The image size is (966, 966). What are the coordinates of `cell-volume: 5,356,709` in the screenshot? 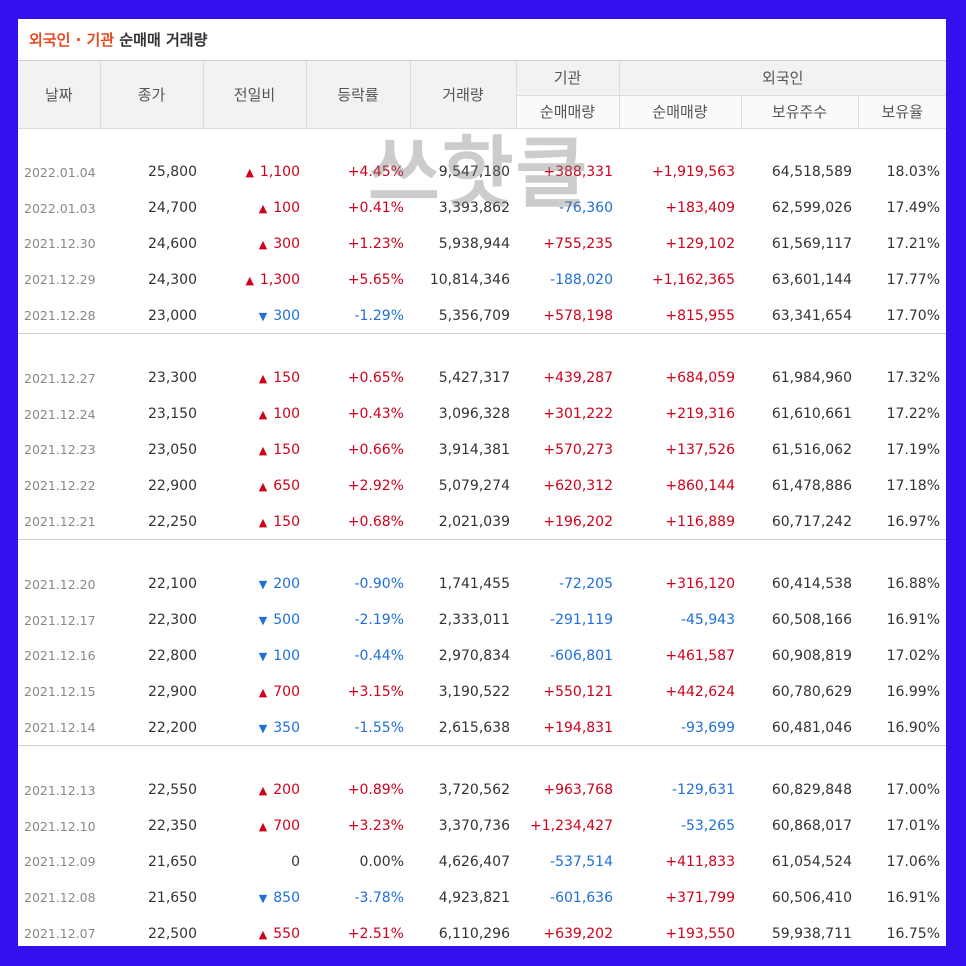 It's located at (474, 315).